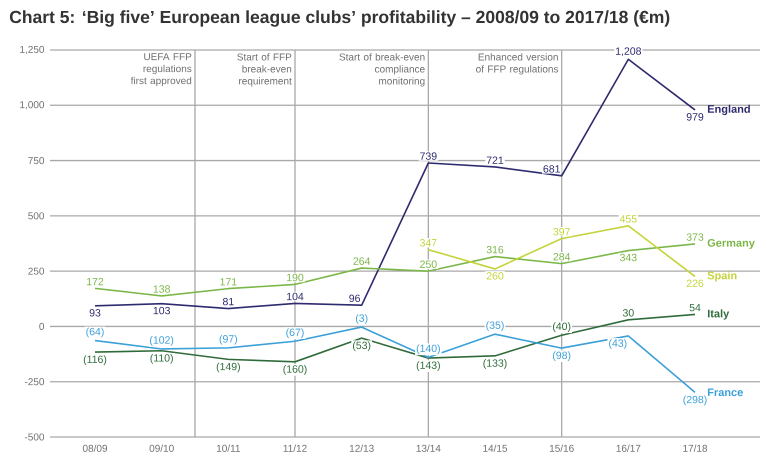  What do you see at coordinates (36, 216) in the screenshot?
I see `y-tick-label: 500` at bounding box center [36, 216].